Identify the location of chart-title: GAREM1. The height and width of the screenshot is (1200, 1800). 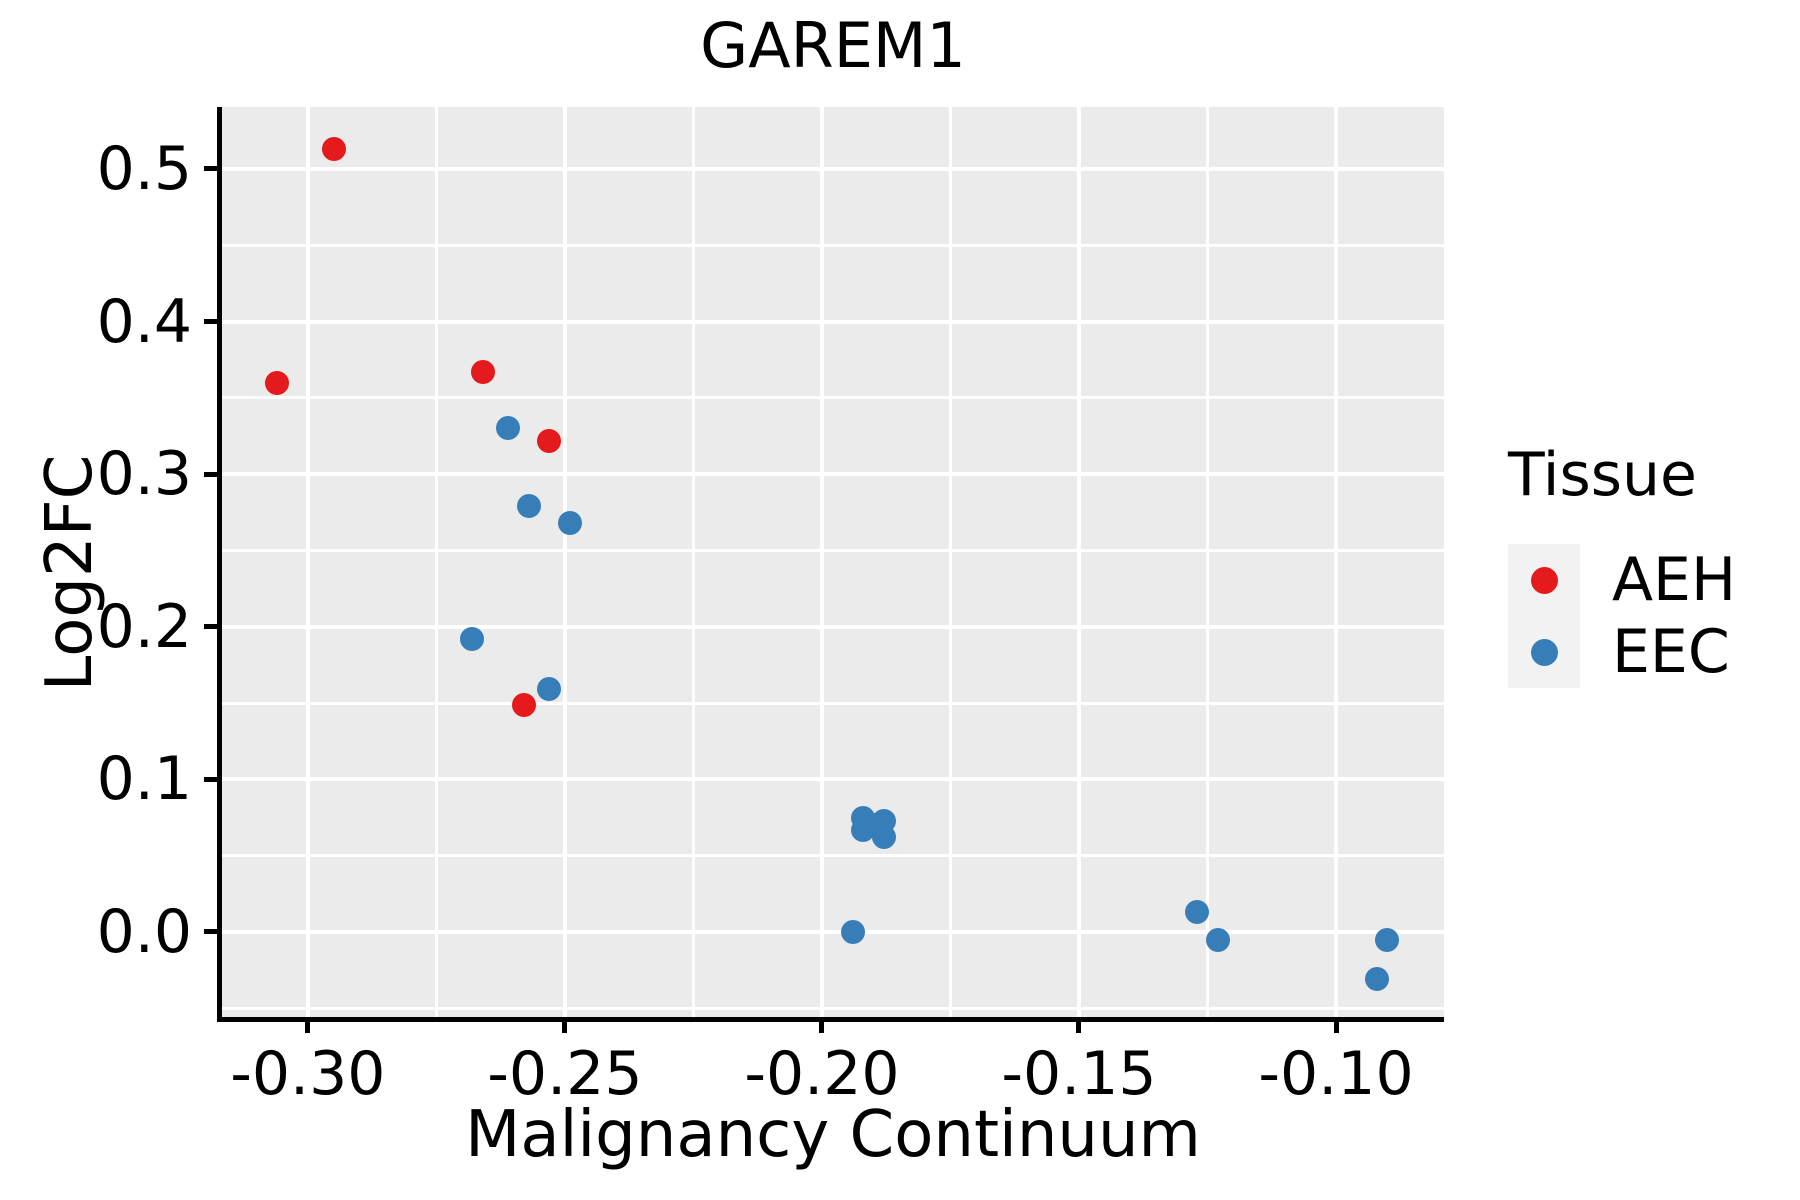
(833, 45).